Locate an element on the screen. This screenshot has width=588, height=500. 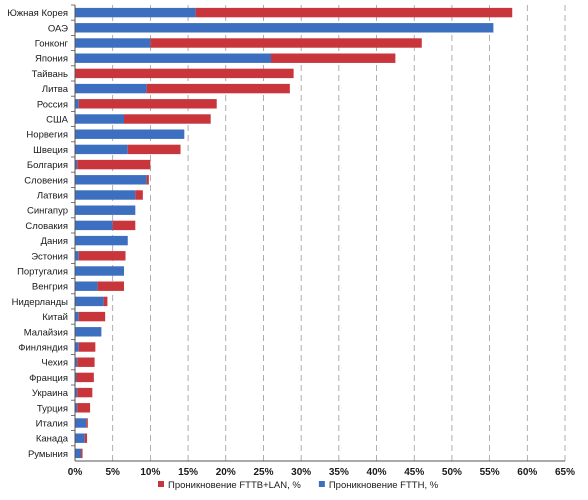
category-label: Венгрия is located at coordinates (50, 287).